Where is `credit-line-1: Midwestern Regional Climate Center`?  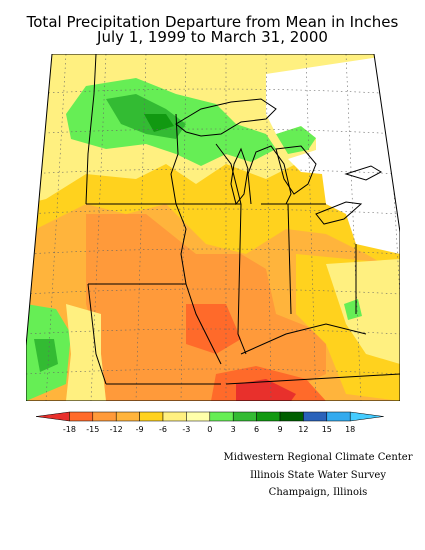 credit-line-1: Midwestern Regional Climate Center is located at coordinates (318, 457).